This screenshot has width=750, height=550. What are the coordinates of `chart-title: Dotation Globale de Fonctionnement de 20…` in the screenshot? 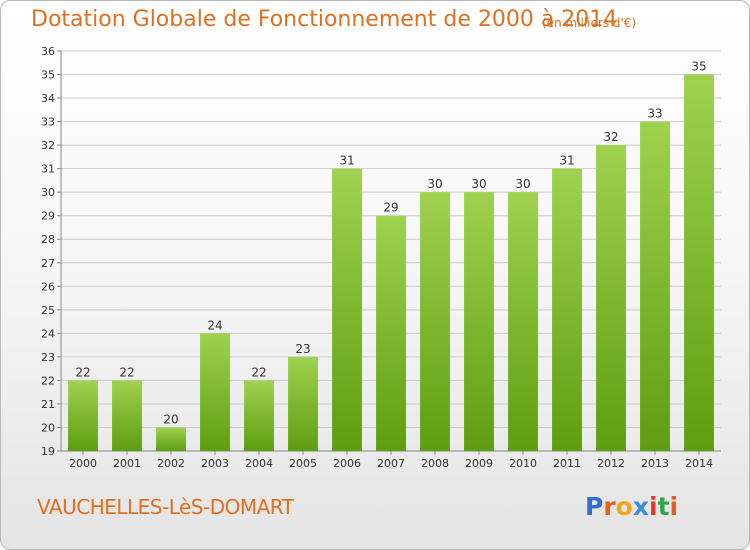 It's located at (324, 19).